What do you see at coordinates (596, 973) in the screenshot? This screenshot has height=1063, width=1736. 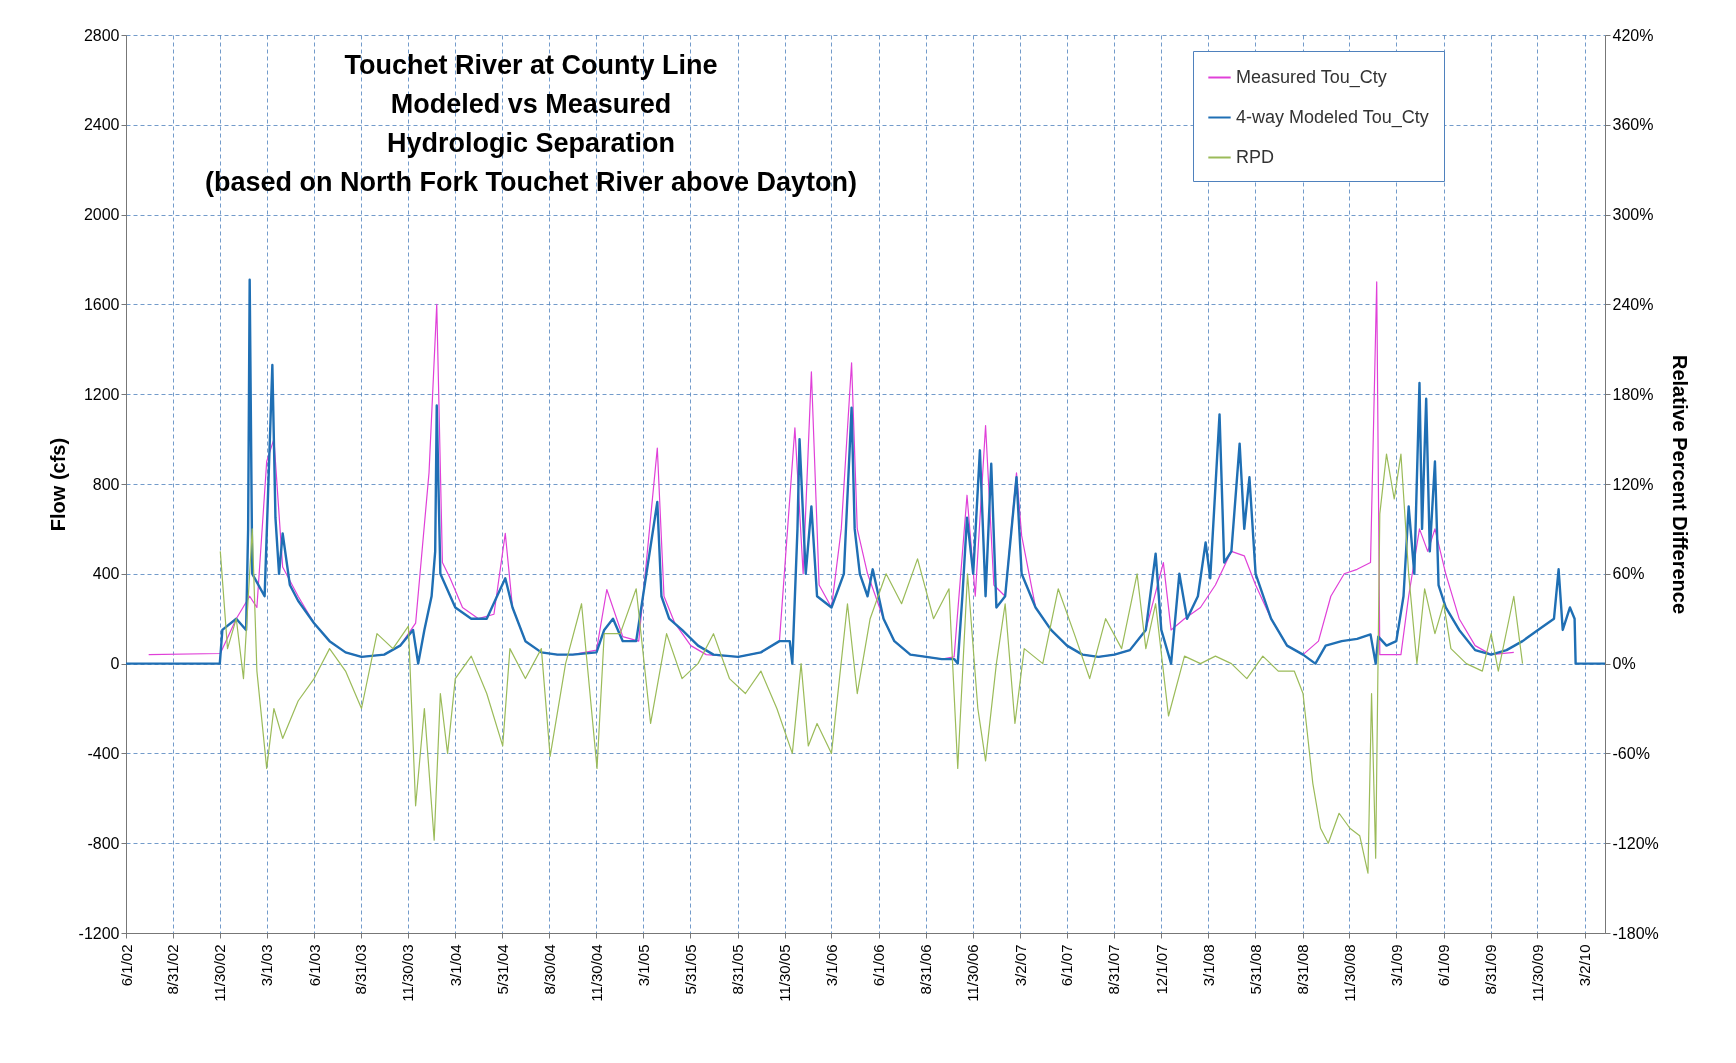 I see `x-tick-label: 11/30/04` at bounding box center [596, 973].